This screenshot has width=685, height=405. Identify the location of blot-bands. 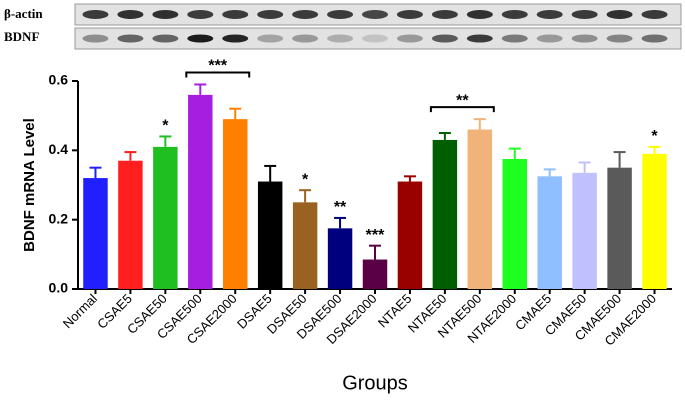
(375, 26).